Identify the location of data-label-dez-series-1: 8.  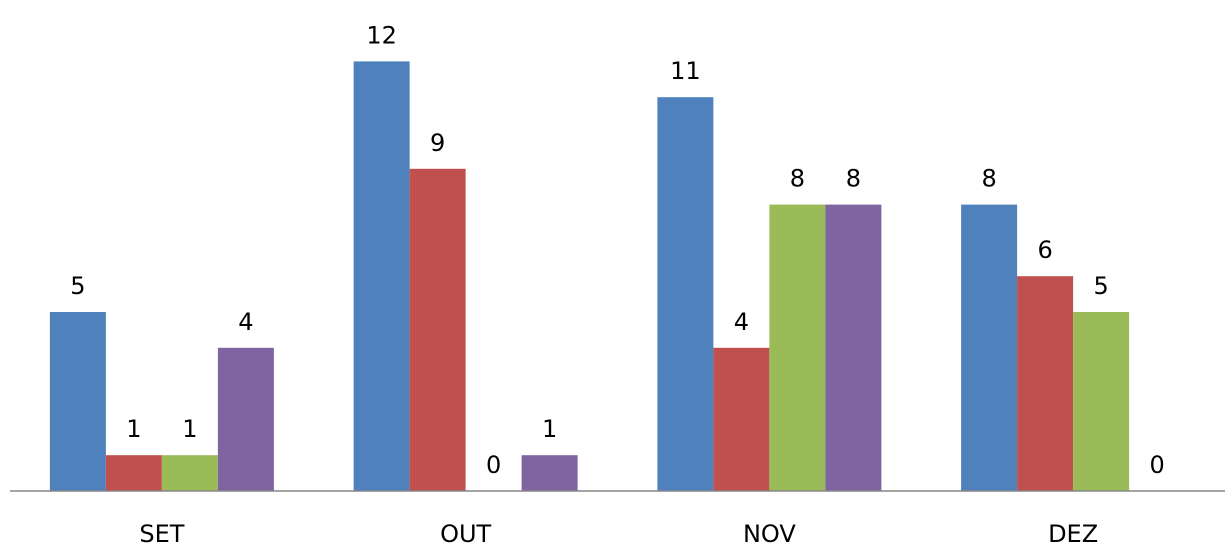
(988, 179).